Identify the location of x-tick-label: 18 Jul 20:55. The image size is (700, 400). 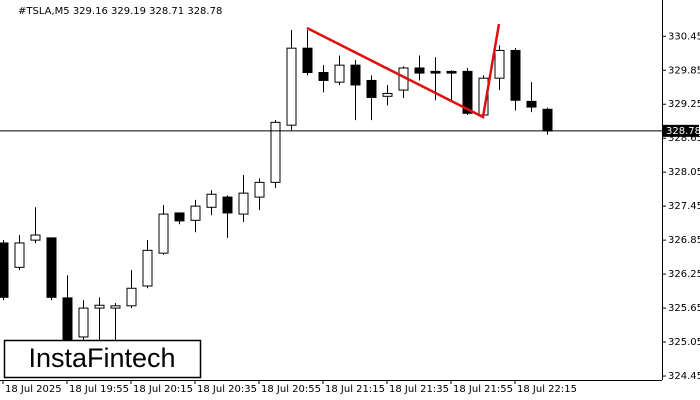
(291, 389).